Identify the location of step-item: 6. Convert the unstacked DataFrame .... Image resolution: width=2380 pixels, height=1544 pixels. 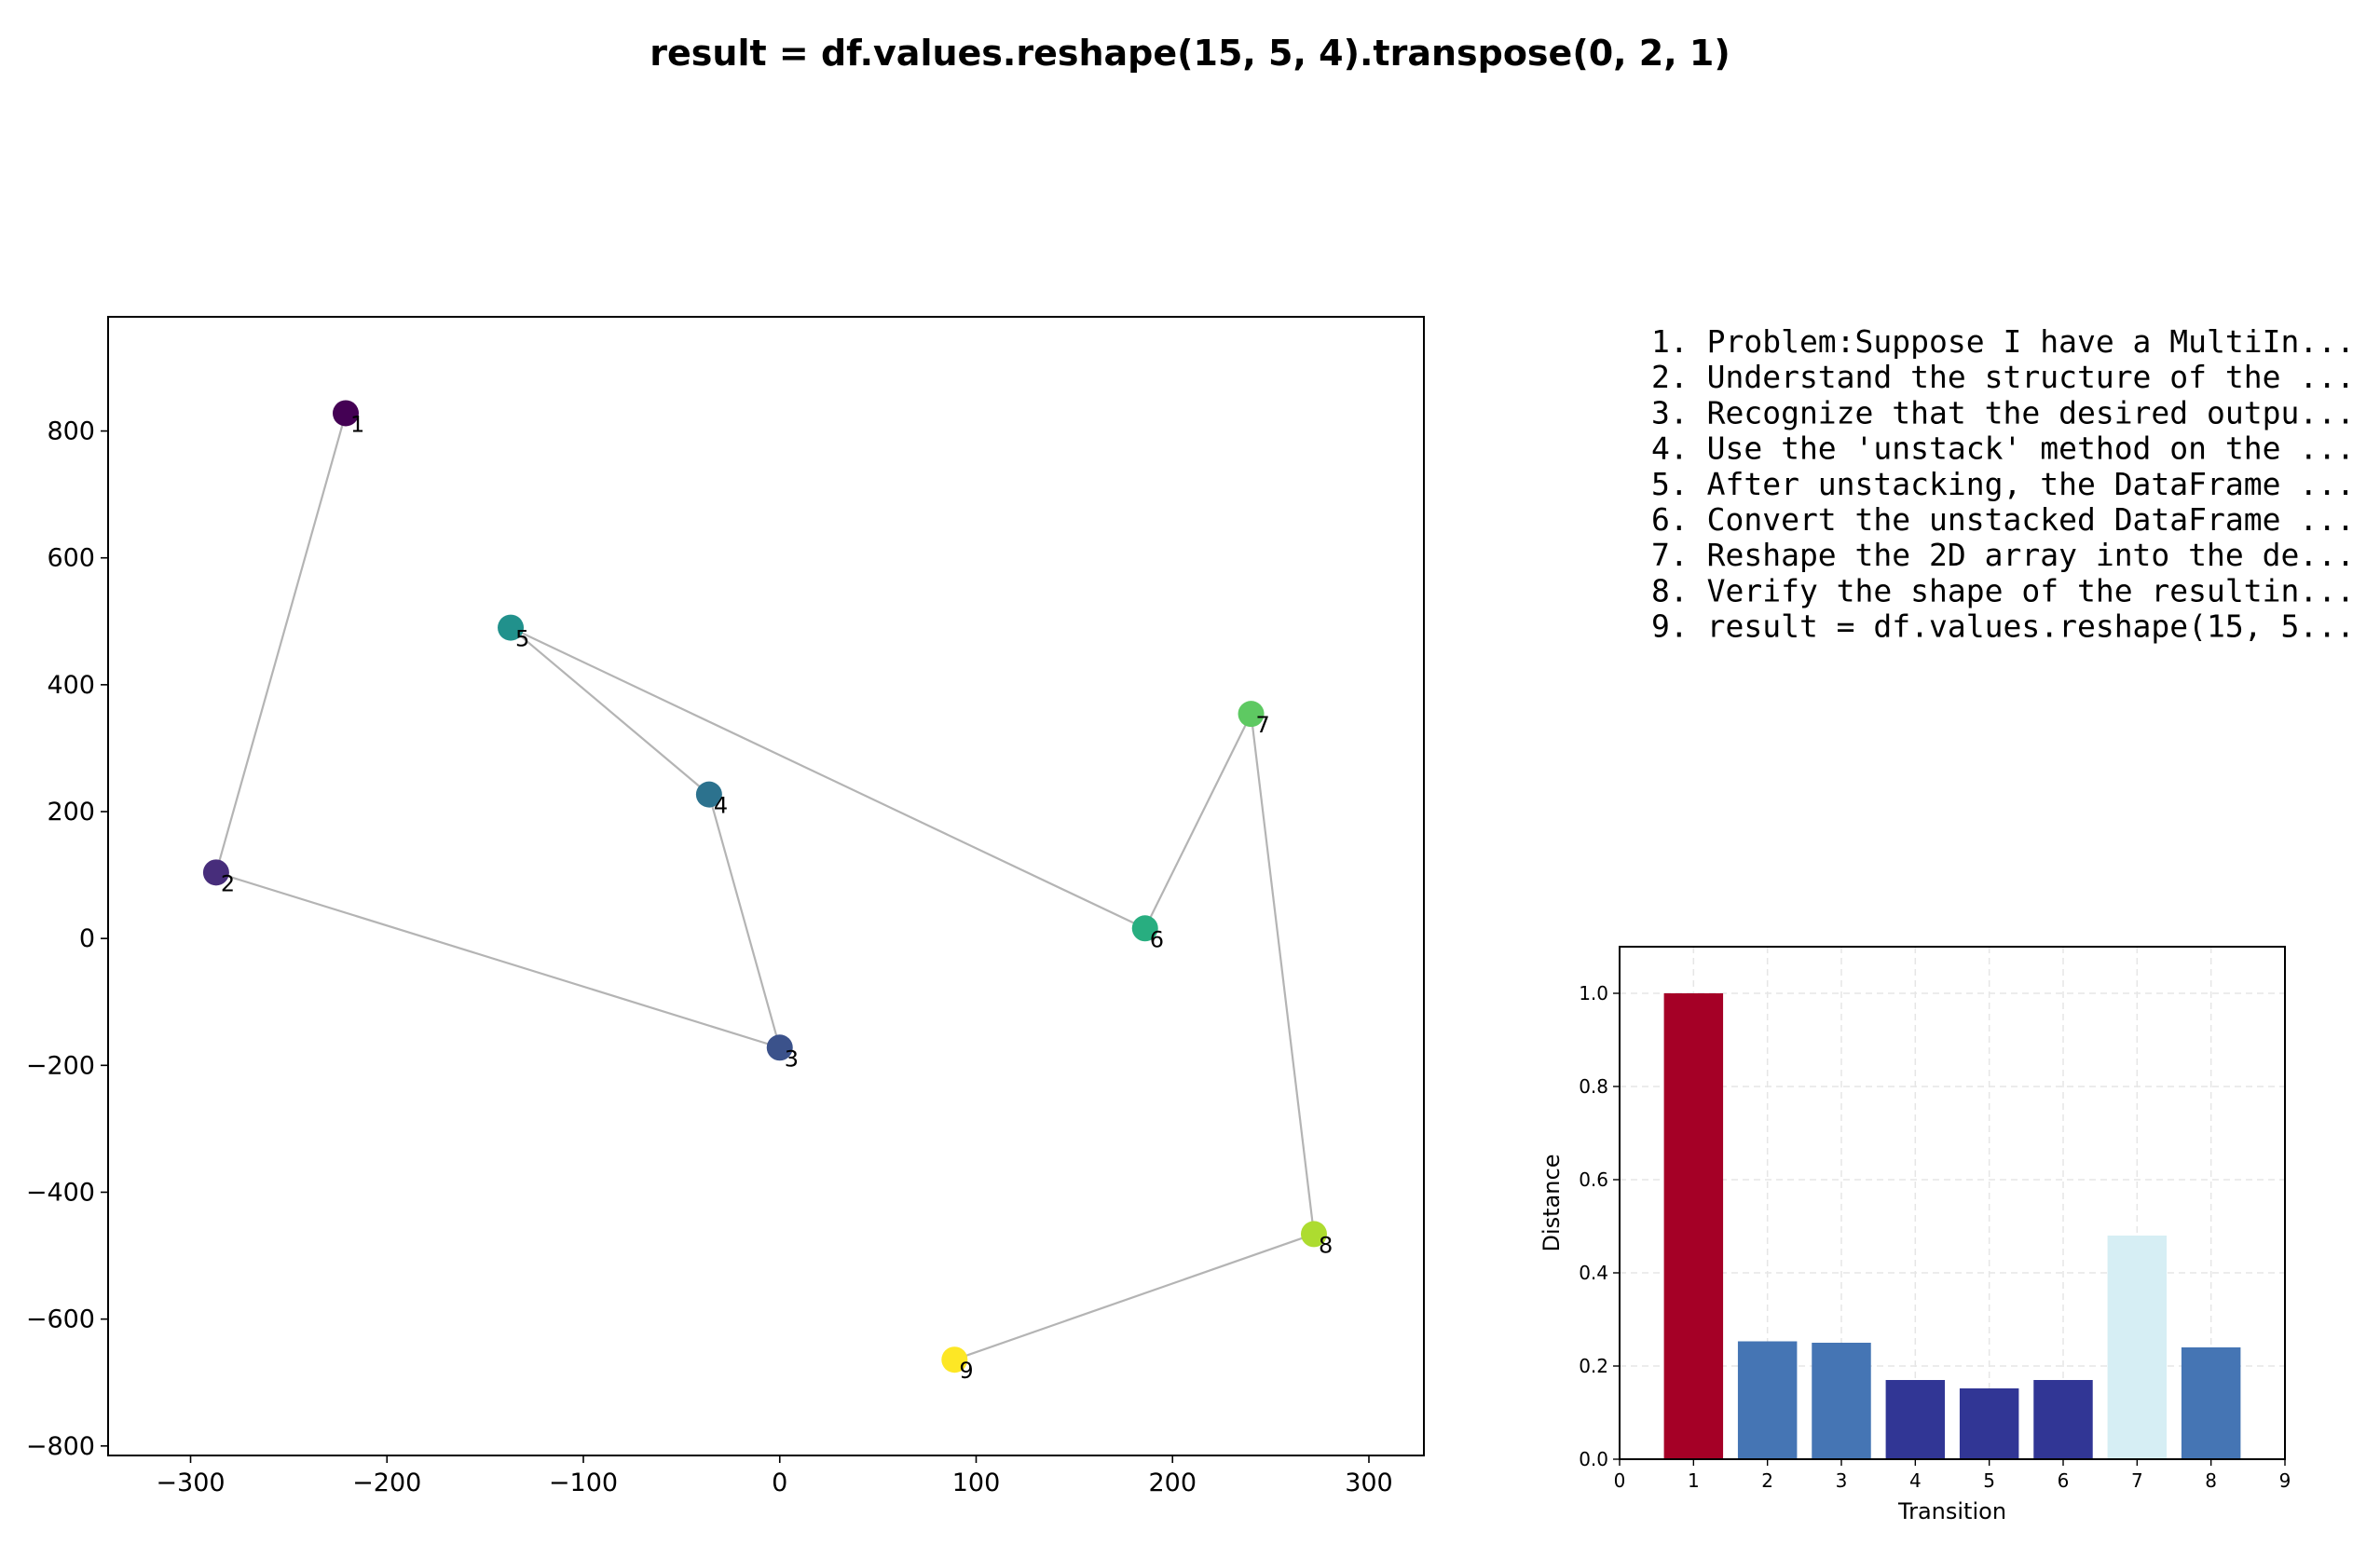
(2003, 520).